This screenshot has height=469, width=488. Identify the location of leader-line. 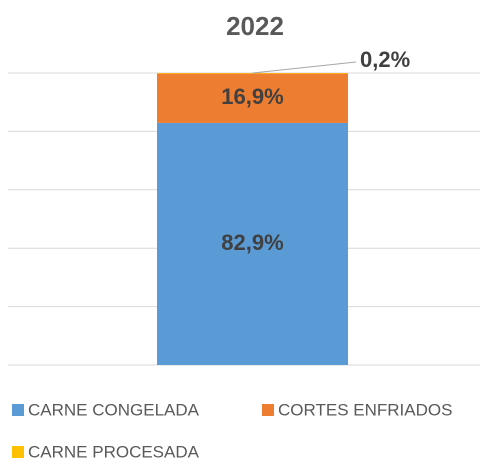
(304, 67).